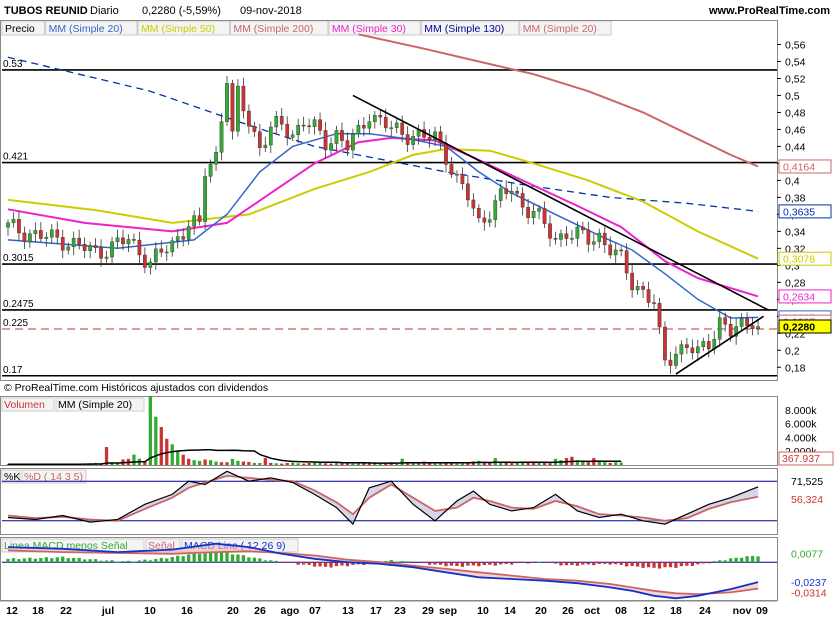 The width and height of the screenshot is (835, 620). Describe the element at coordinates (801, 459) in the screenshot. I see `volume-last-label: 367.937` at that location.